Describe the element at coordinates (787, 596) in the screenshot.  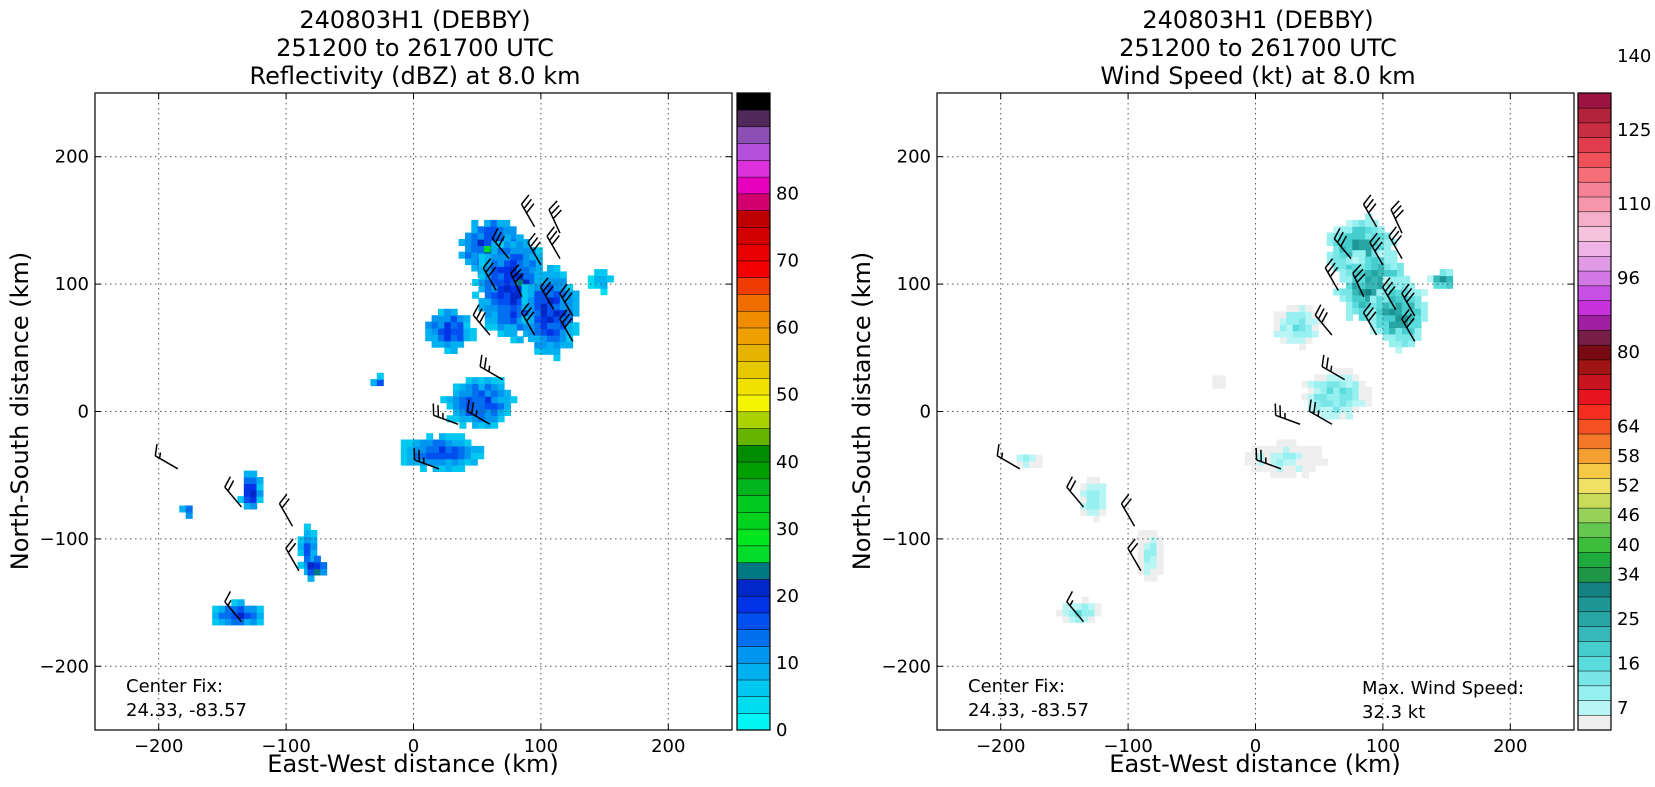
I see `colorbar-tick-label: 20` at that location.